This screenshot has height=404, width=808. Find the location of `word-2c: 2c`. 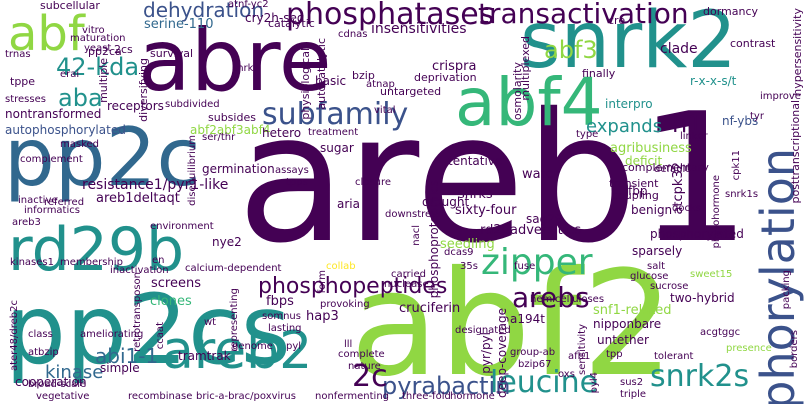

word-2c: 2c is located at coordinates (370, 376).